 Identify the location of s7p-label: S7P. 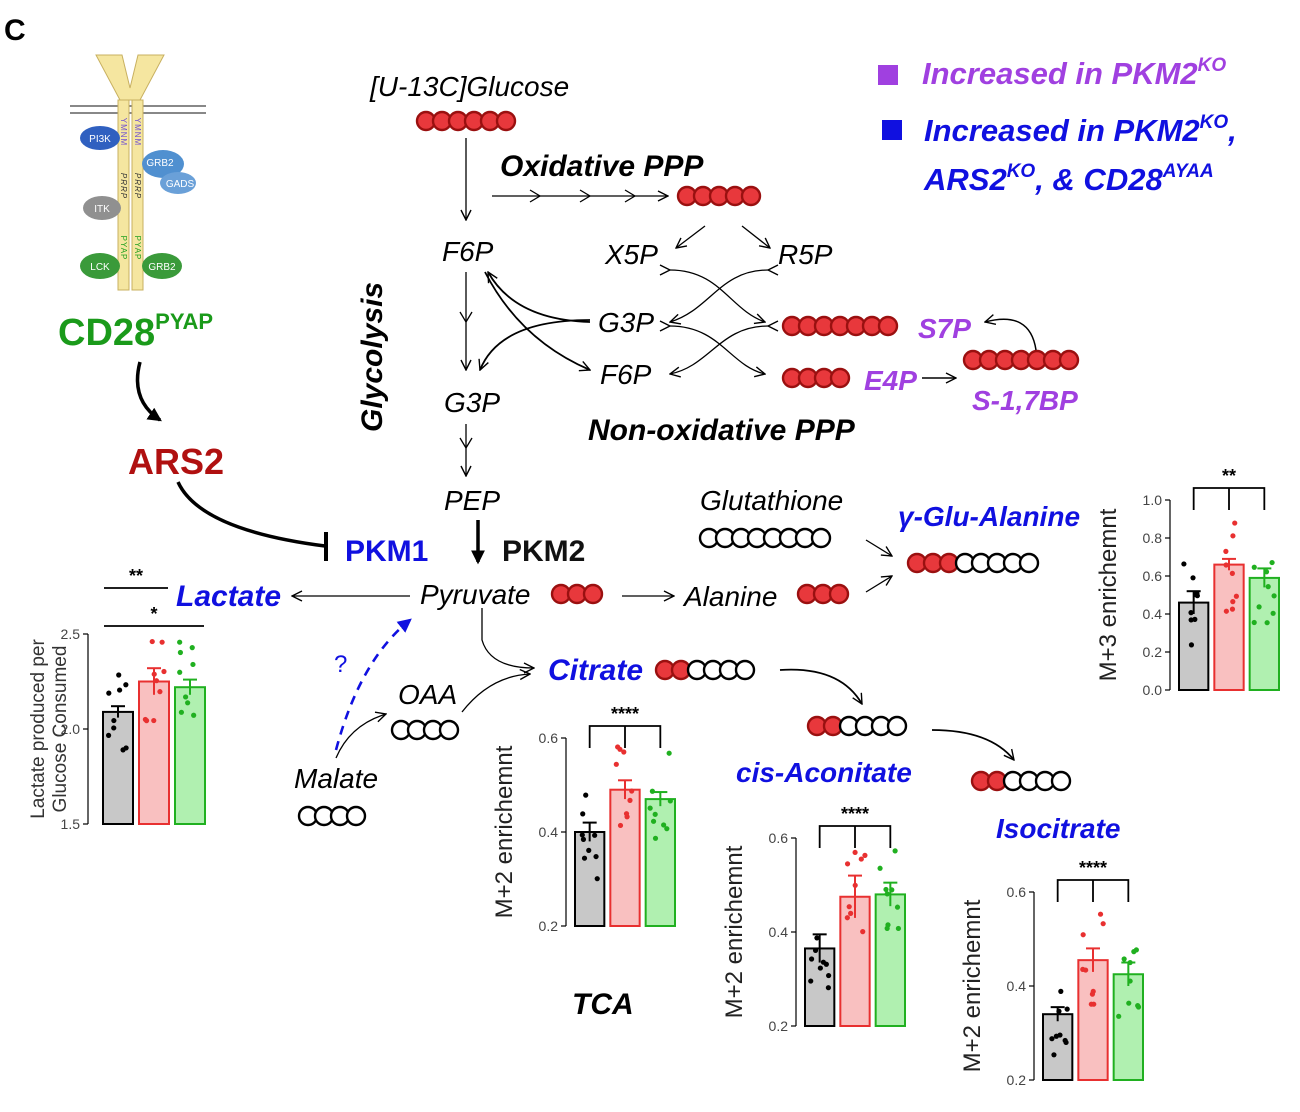
(944, 328).